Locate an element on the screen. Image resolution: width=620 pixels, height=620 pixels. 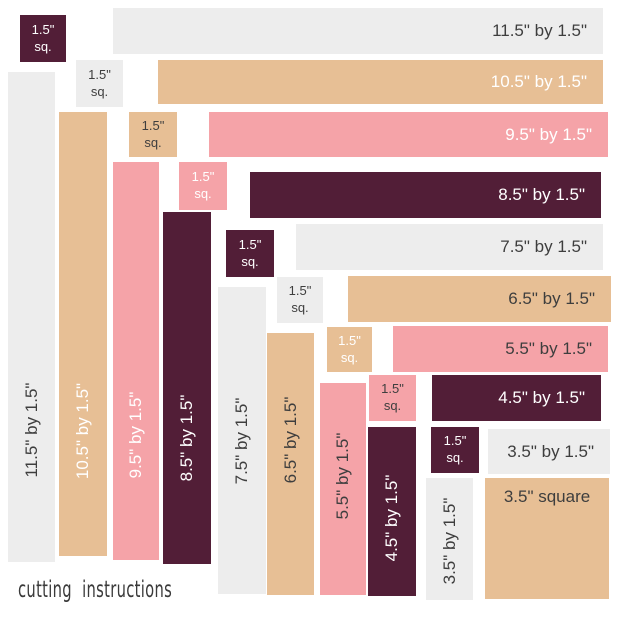
strip-vertical-5-5: 5.5" by 1.5" is located at coordinates (343, 489).